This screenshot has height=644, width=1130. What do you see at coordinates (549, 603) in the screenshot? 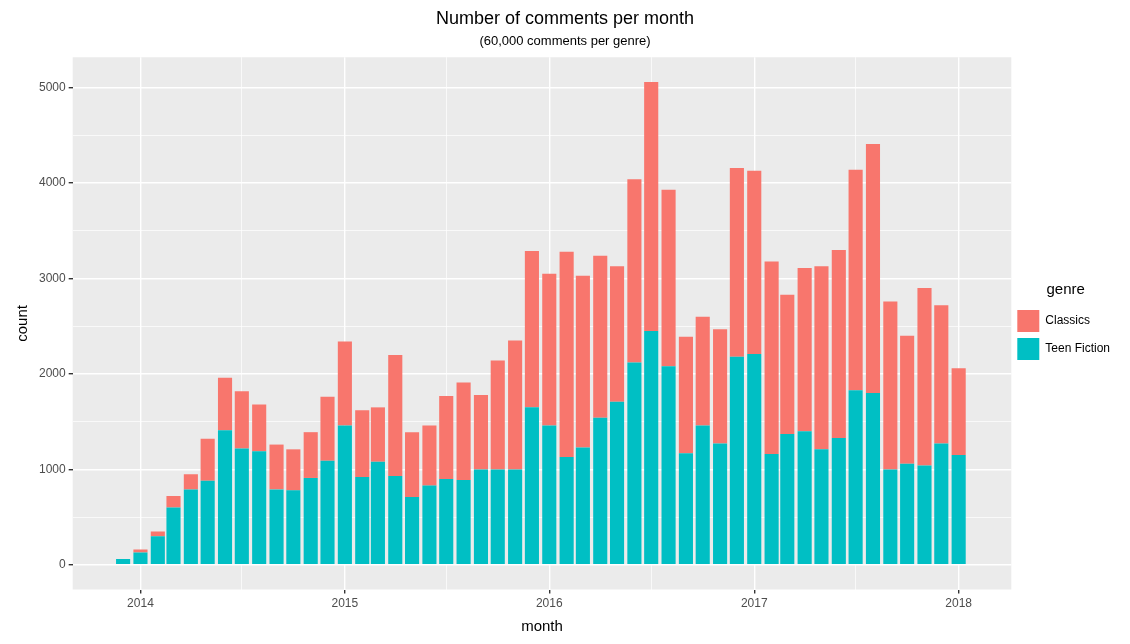
I see `x-tick-label: 2016` at bounding box center [549, 603].